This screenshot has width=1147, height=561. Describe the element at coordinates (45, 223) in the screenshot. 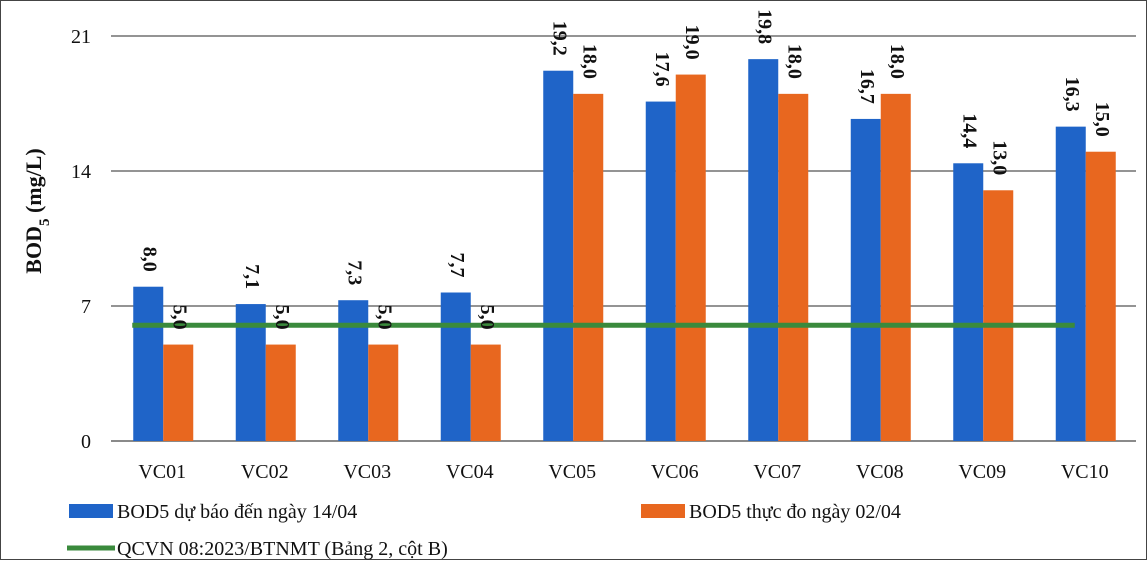

I see `y-axis-label-subscript: 5` at that location.